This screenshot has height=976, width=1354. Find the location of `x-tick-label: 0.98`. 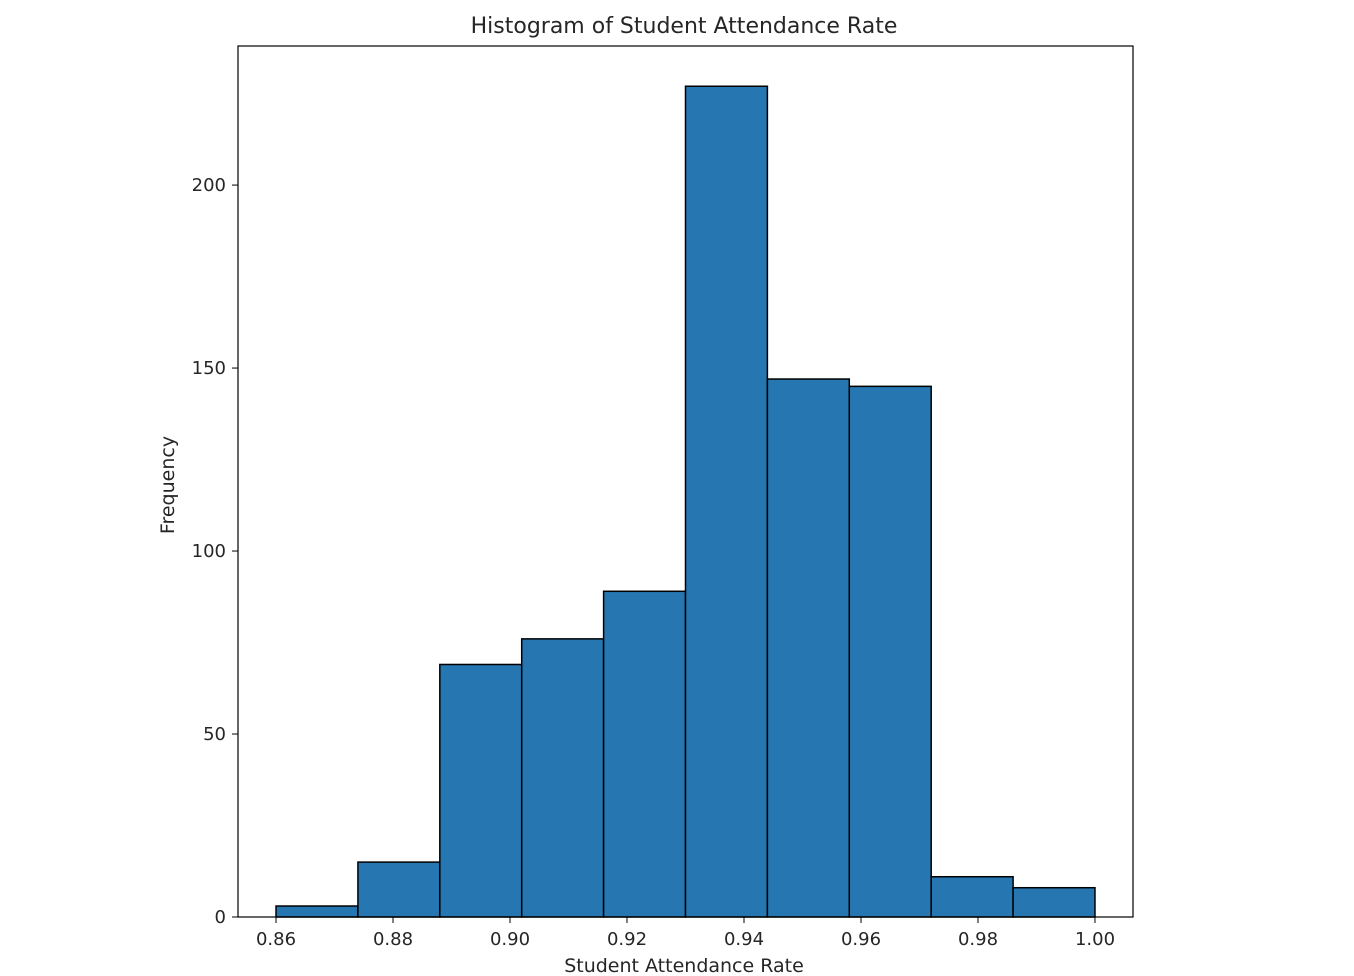

x-tick-label: 0.98 is located at coordinates (978, 939).